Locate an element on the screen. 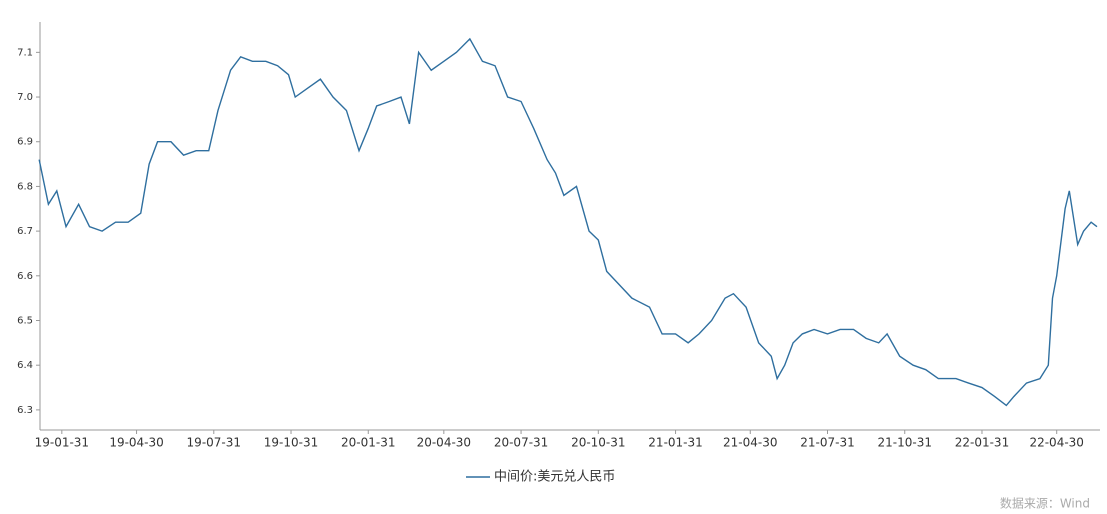  y-tick-label: 6.3 is located at coordinates (25, 410).